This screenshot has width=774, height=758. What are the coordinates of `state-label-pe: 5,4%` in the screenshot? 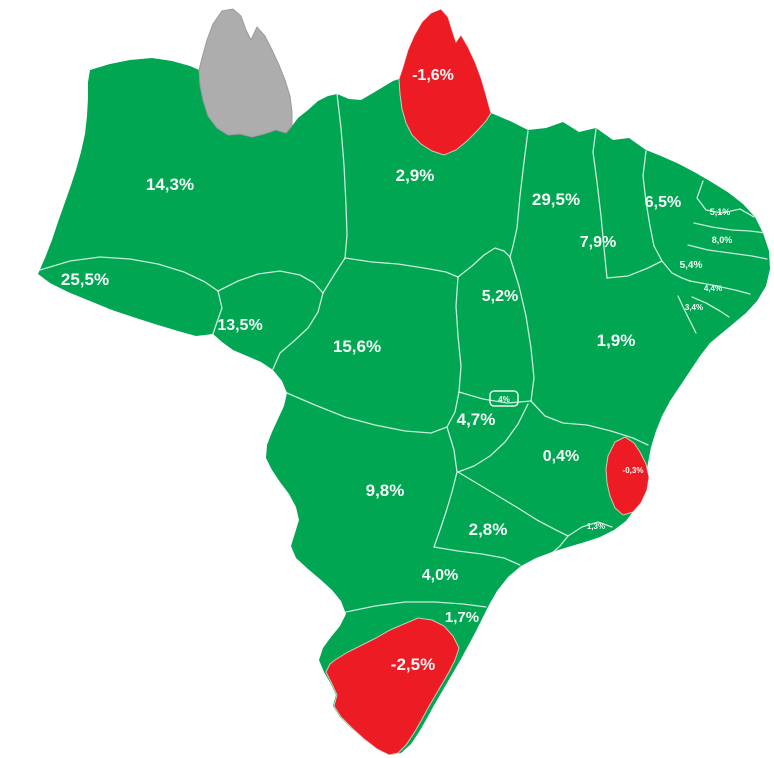 It's located at (691, 265).